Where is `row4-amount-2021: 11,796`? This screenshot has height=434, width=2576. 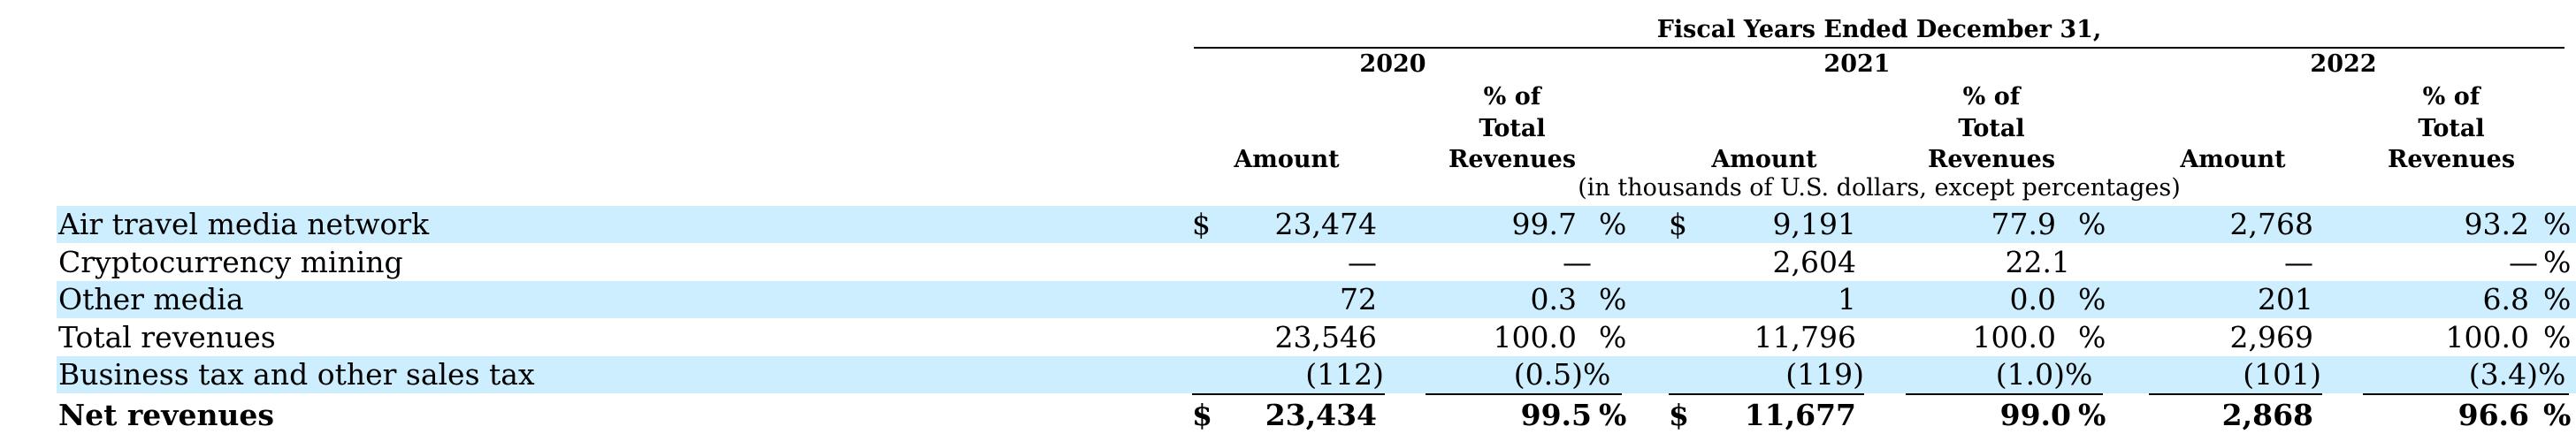 row4-amount-2021: 11,796 is located at coordinates (1805, 337).